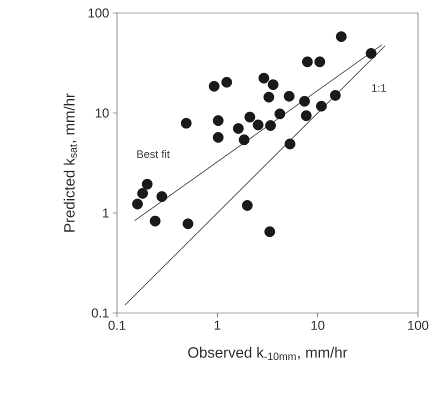  I want to click on y-tick-label: 1, so click(106, 213).